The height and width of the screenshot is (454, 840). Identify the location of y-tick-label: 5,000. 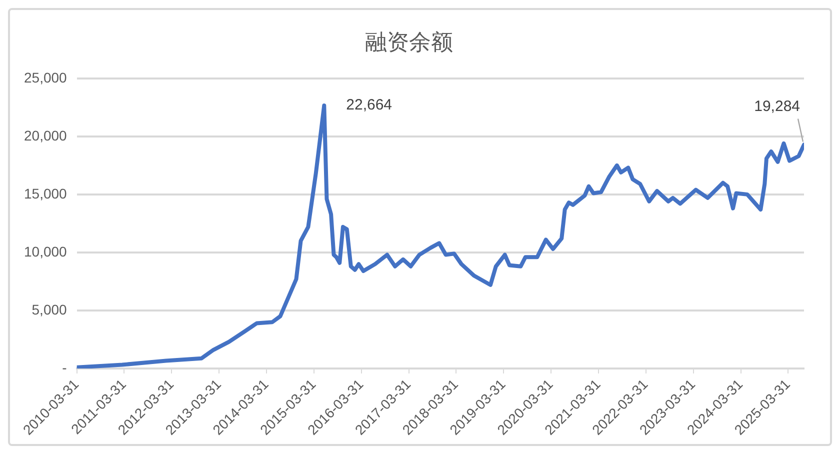
(50, 309).